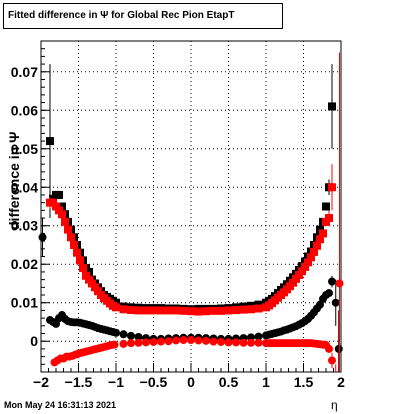 The height and width of the screenshot is (414, 400). What do you see at coordinates (24, 187) in the screenshot?
I see `y-tick-label: 0.04` at bounding box center [24, 187].